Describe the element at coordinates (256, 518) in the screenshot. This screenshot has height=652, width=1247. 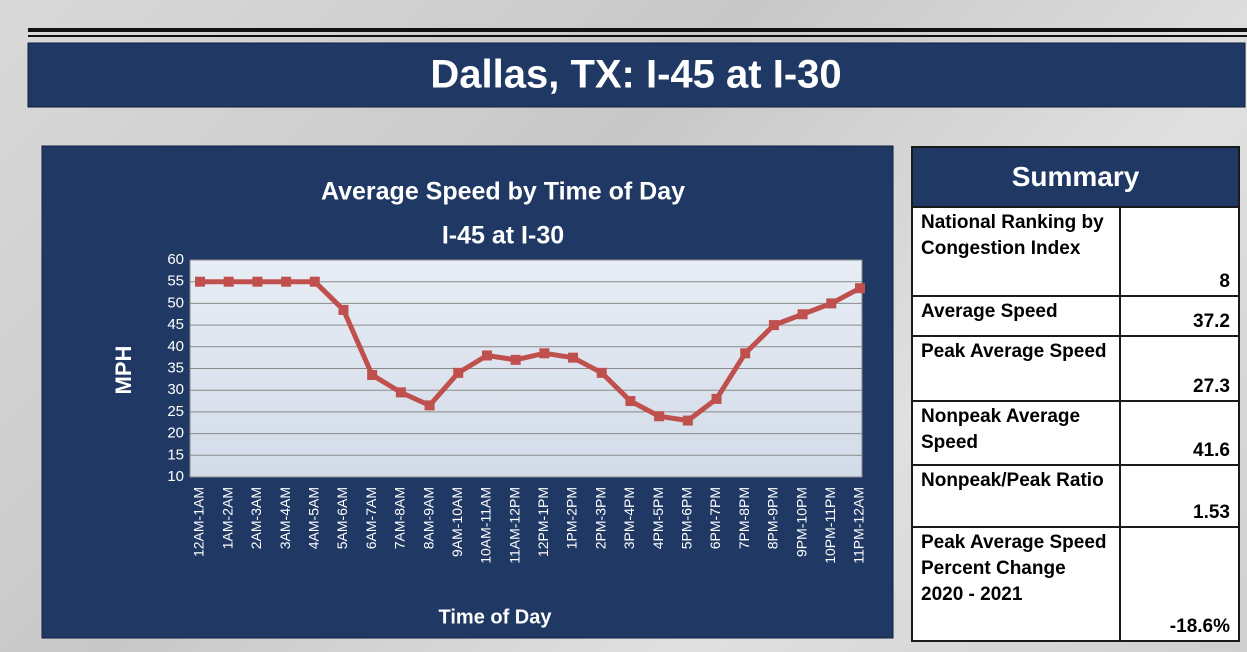
I see `x-tick-label: 2AM-3AM` at that location.